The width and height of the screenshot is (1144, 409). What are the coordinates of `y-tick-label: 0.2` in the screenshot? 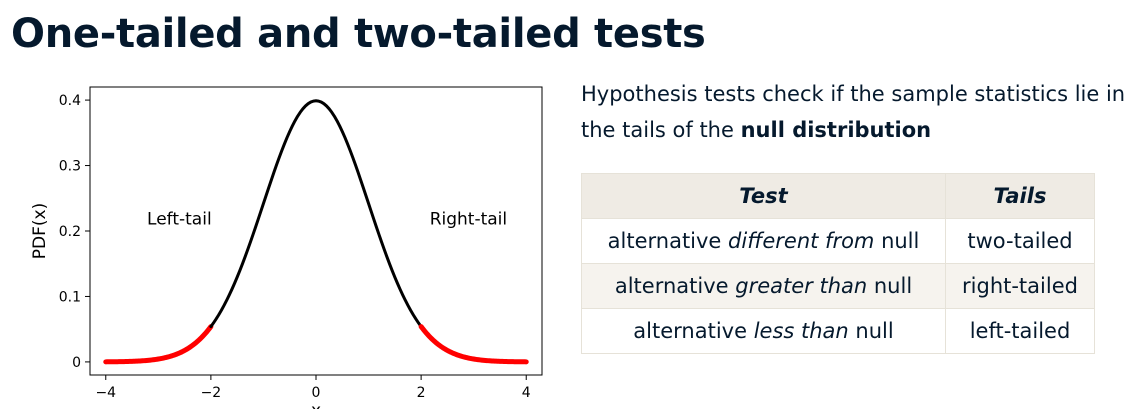 It's located at (70, 232).